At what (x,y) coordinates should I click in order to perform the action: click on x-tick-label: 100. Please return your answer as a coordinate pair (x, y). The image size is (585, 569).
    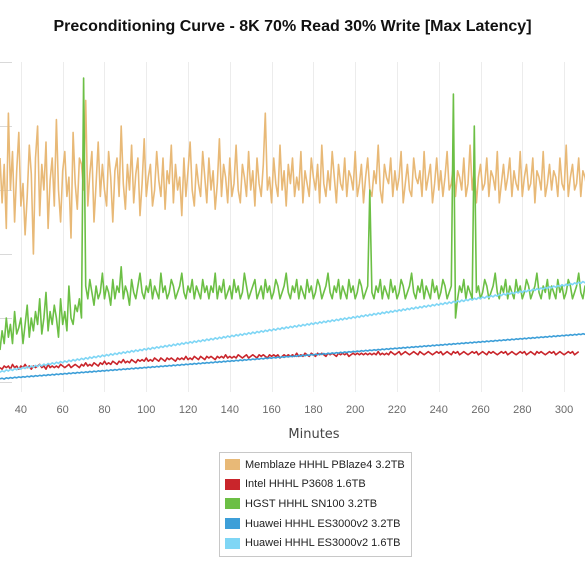
    Looking at the image, I should click on (146, 410).